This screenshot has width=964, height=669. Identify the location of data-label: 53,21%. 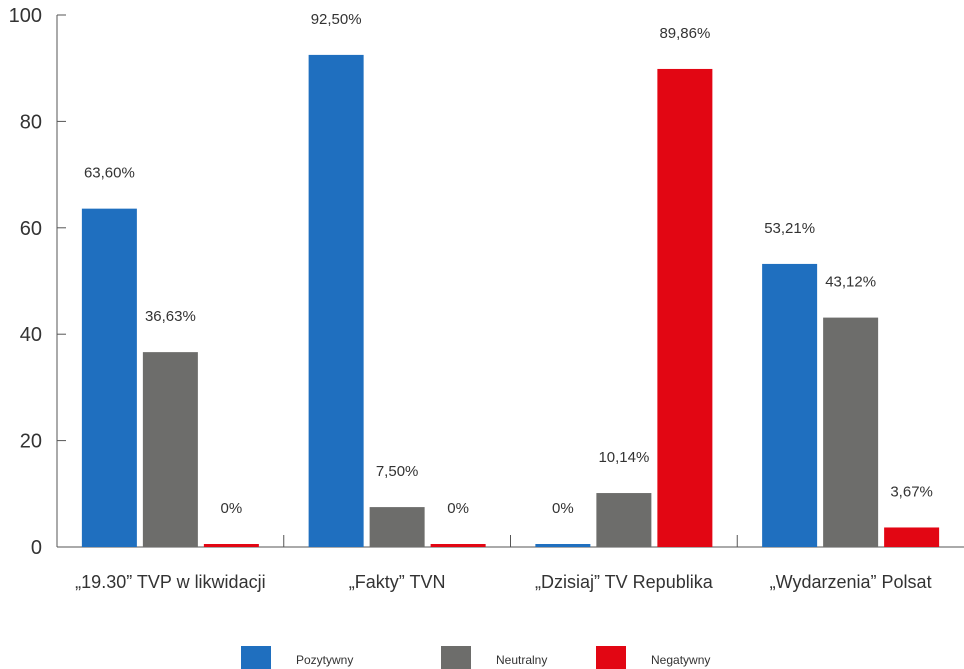
(789, 228).